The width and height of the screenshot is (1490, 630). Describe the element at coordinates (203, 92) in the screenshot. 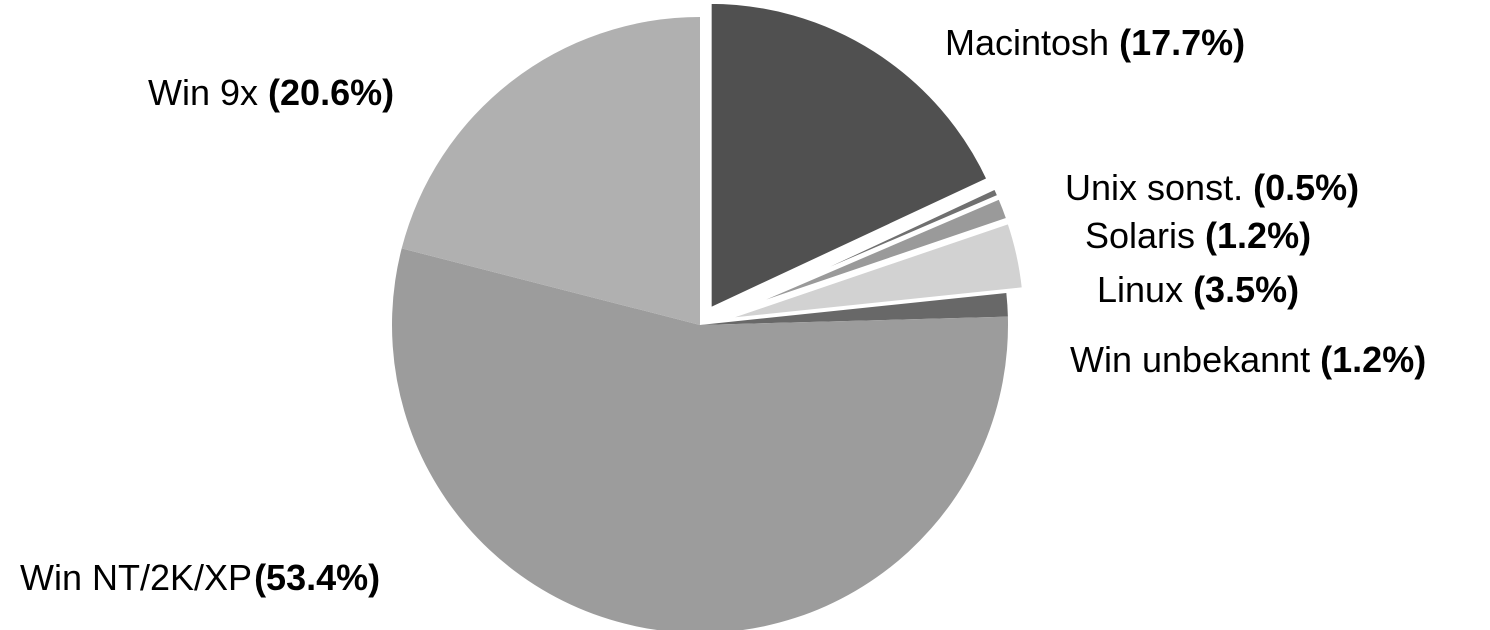

I see `slice-name: Win 9x` at that location.